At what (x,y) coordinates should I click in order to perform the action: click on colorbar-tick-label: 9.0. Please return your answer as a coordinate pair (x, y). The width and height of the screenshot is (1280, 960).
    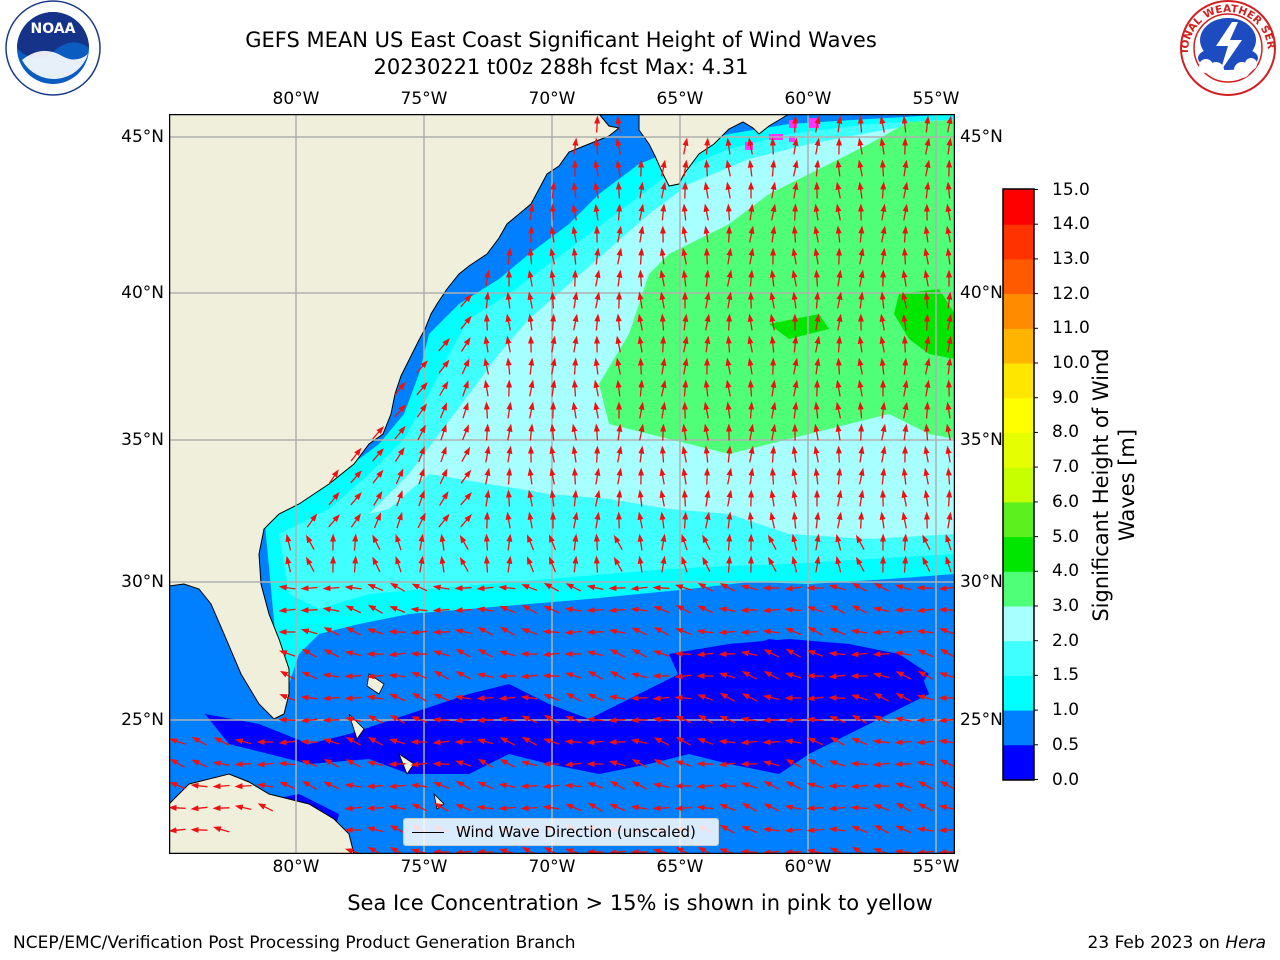
    Looking at the image, I should click on (1066, 397).